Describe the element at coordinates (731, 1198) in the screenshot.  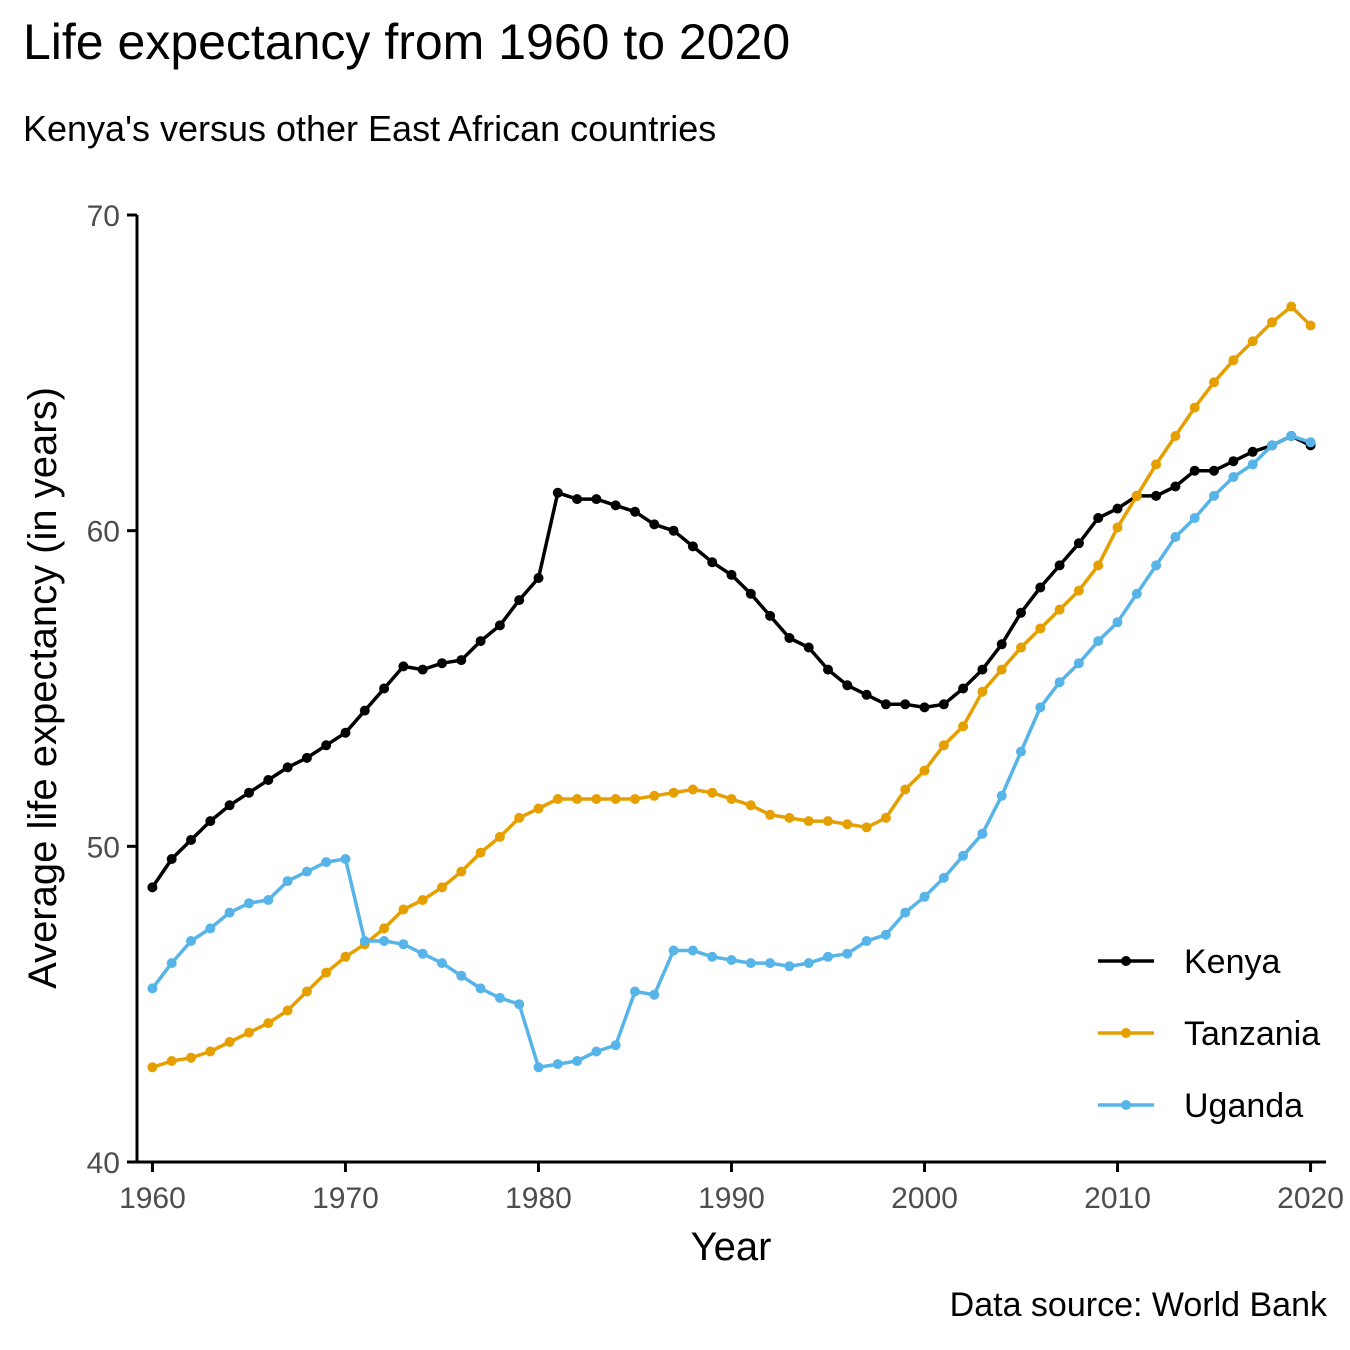
I see `x-tick-label: 1990` at that location.